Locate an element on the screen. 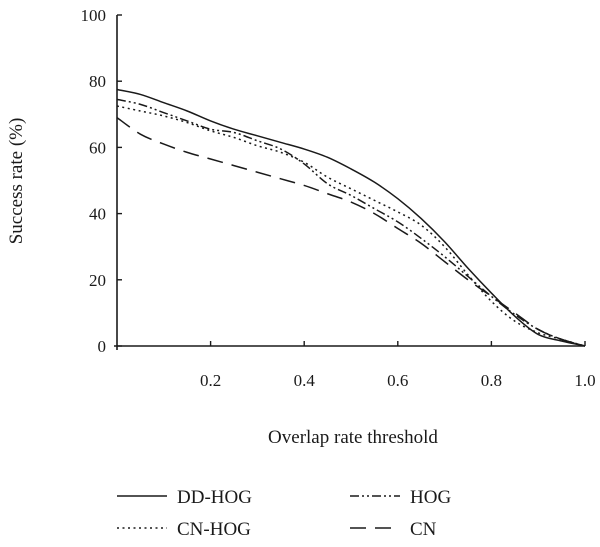 This screenshot has height=547, width=600. y-tick-label: 0 is located at coordinates (102, 346).